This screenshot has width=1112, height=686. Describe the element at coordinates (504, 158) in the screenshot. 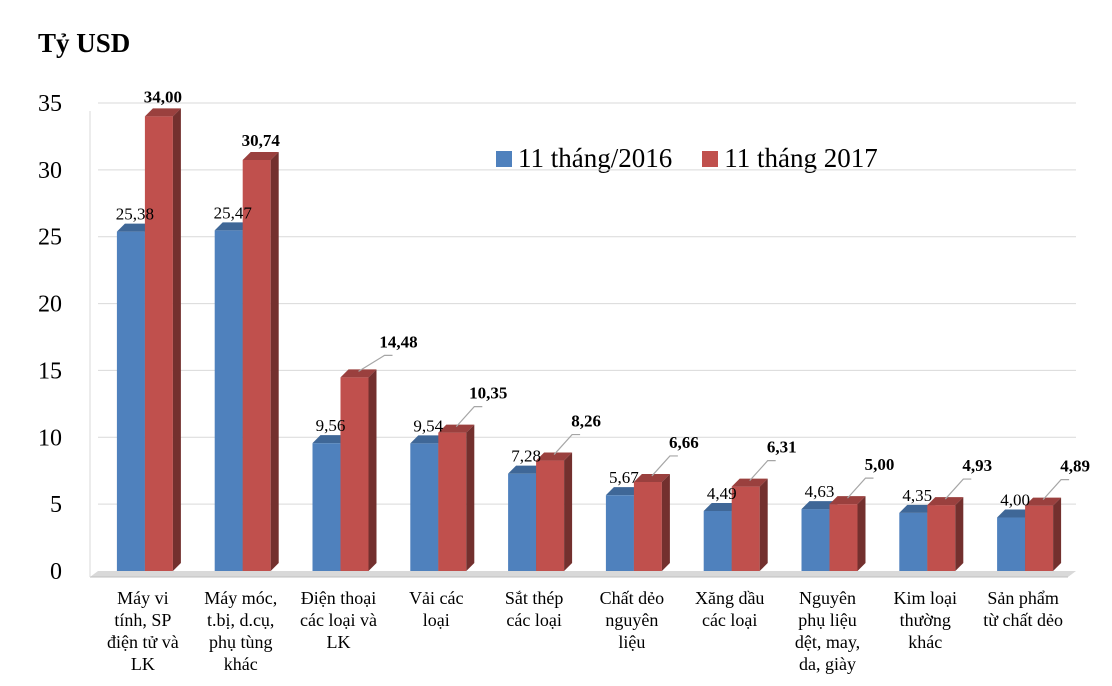

I see `legend-swatch-2016` at that location.